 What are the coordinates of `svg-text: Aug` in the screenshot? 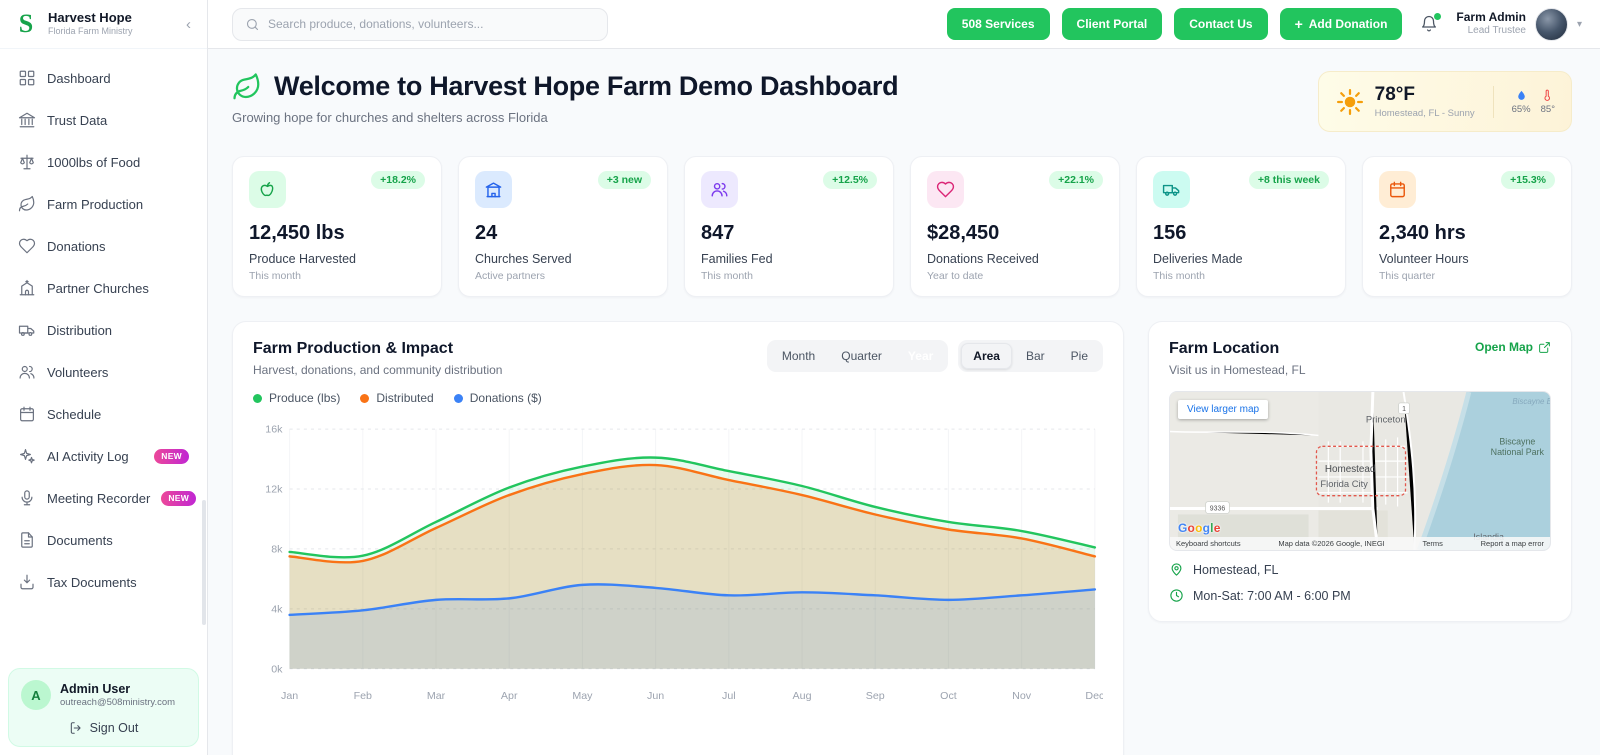 It's located at (802, 696).